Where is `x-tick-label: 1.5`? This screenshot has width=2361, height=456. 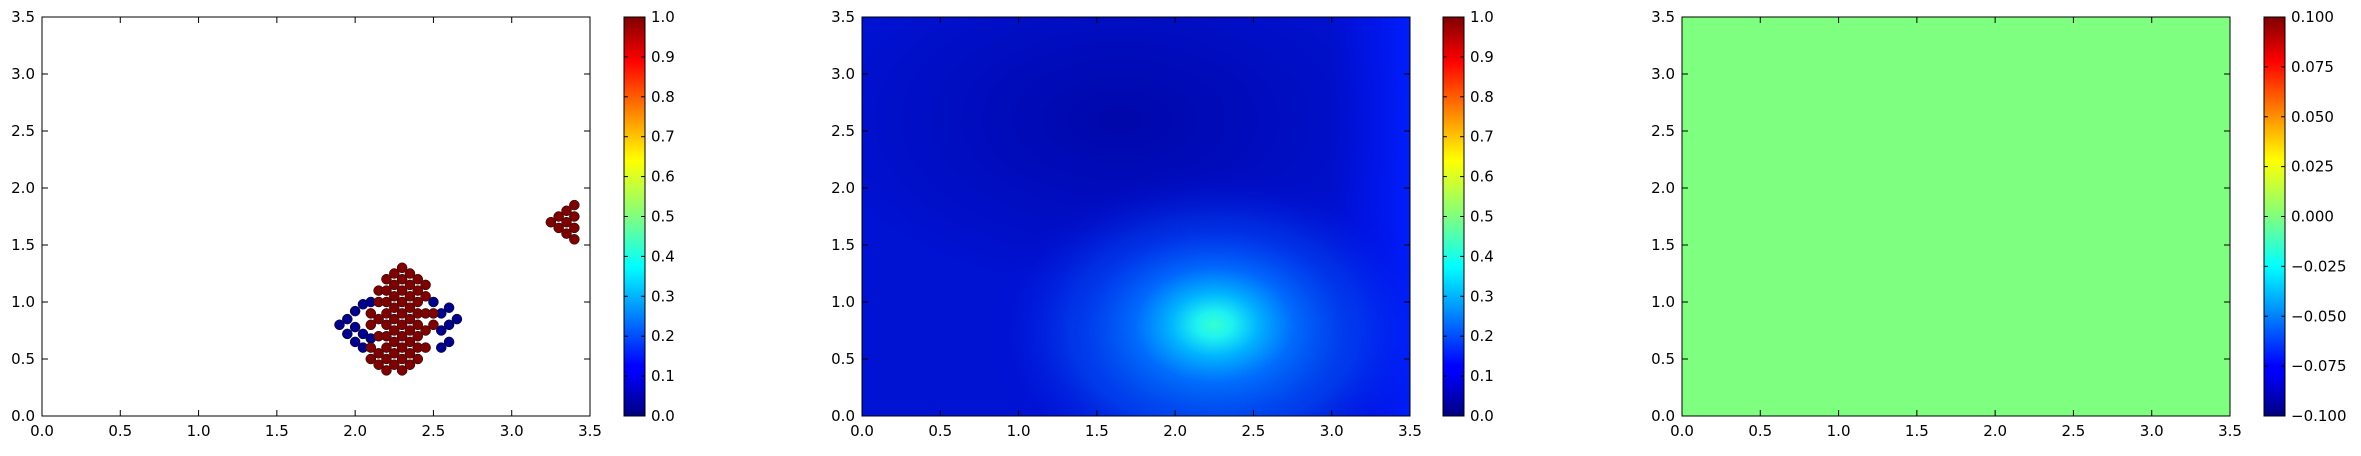 x-tick-label: 1.5 is located at coordinates (277, 431).